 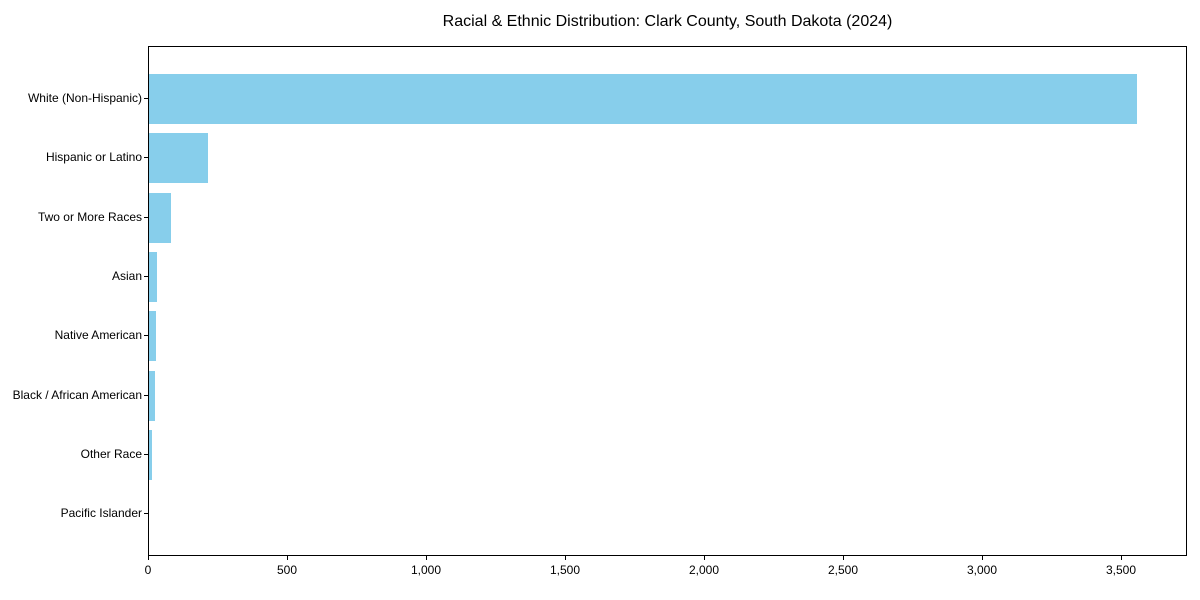 What do you see at coordinates (84, 98) in the screenshot?
I see `y-axis-label-white-non-hispanic: White (Non-Hispanic)` at bounding box center [84, 98].